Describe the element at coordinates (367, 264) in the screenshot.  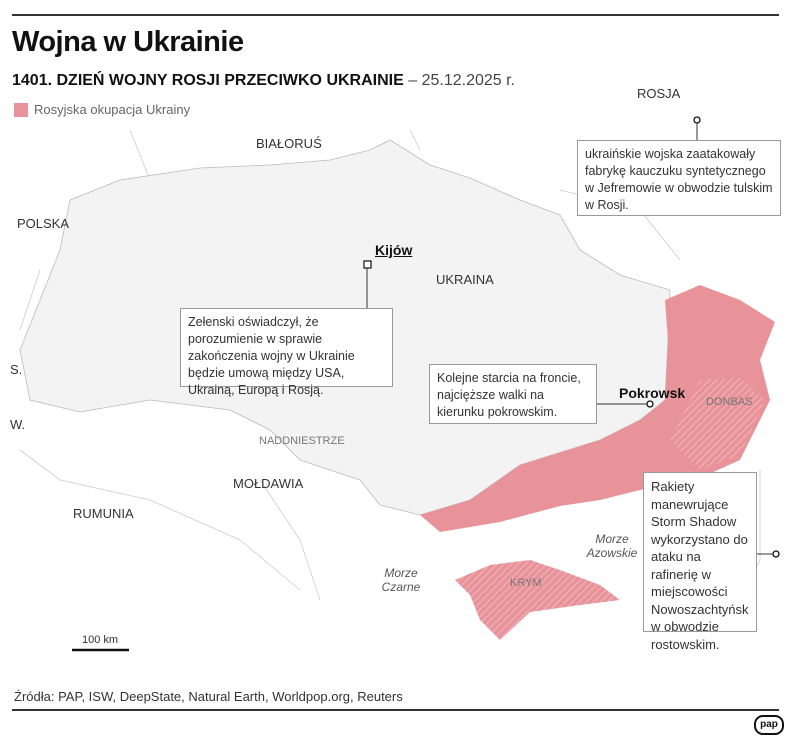
I see `kyiv-marker` at that location.